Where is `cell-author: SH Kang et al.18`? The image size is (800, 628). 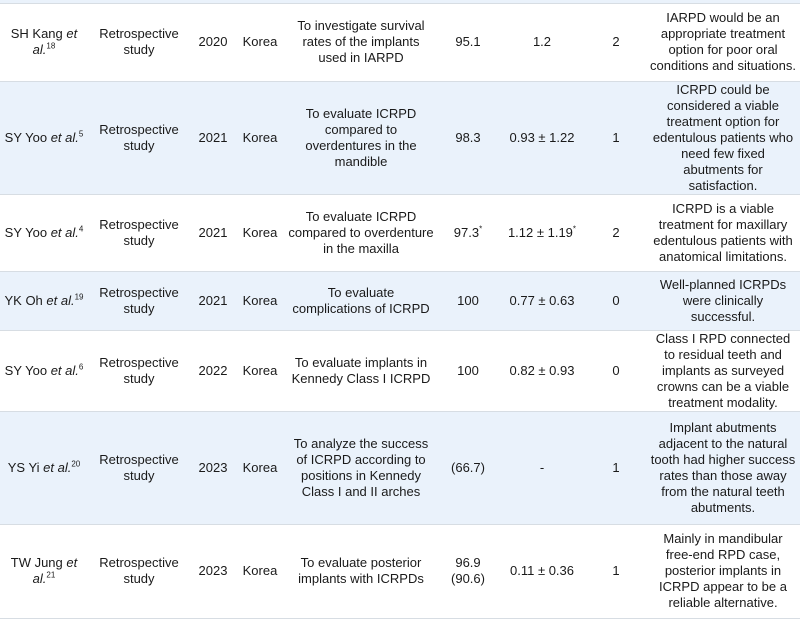 cell-author: SH Kang et al.18 is located at coordinates (44, 43).